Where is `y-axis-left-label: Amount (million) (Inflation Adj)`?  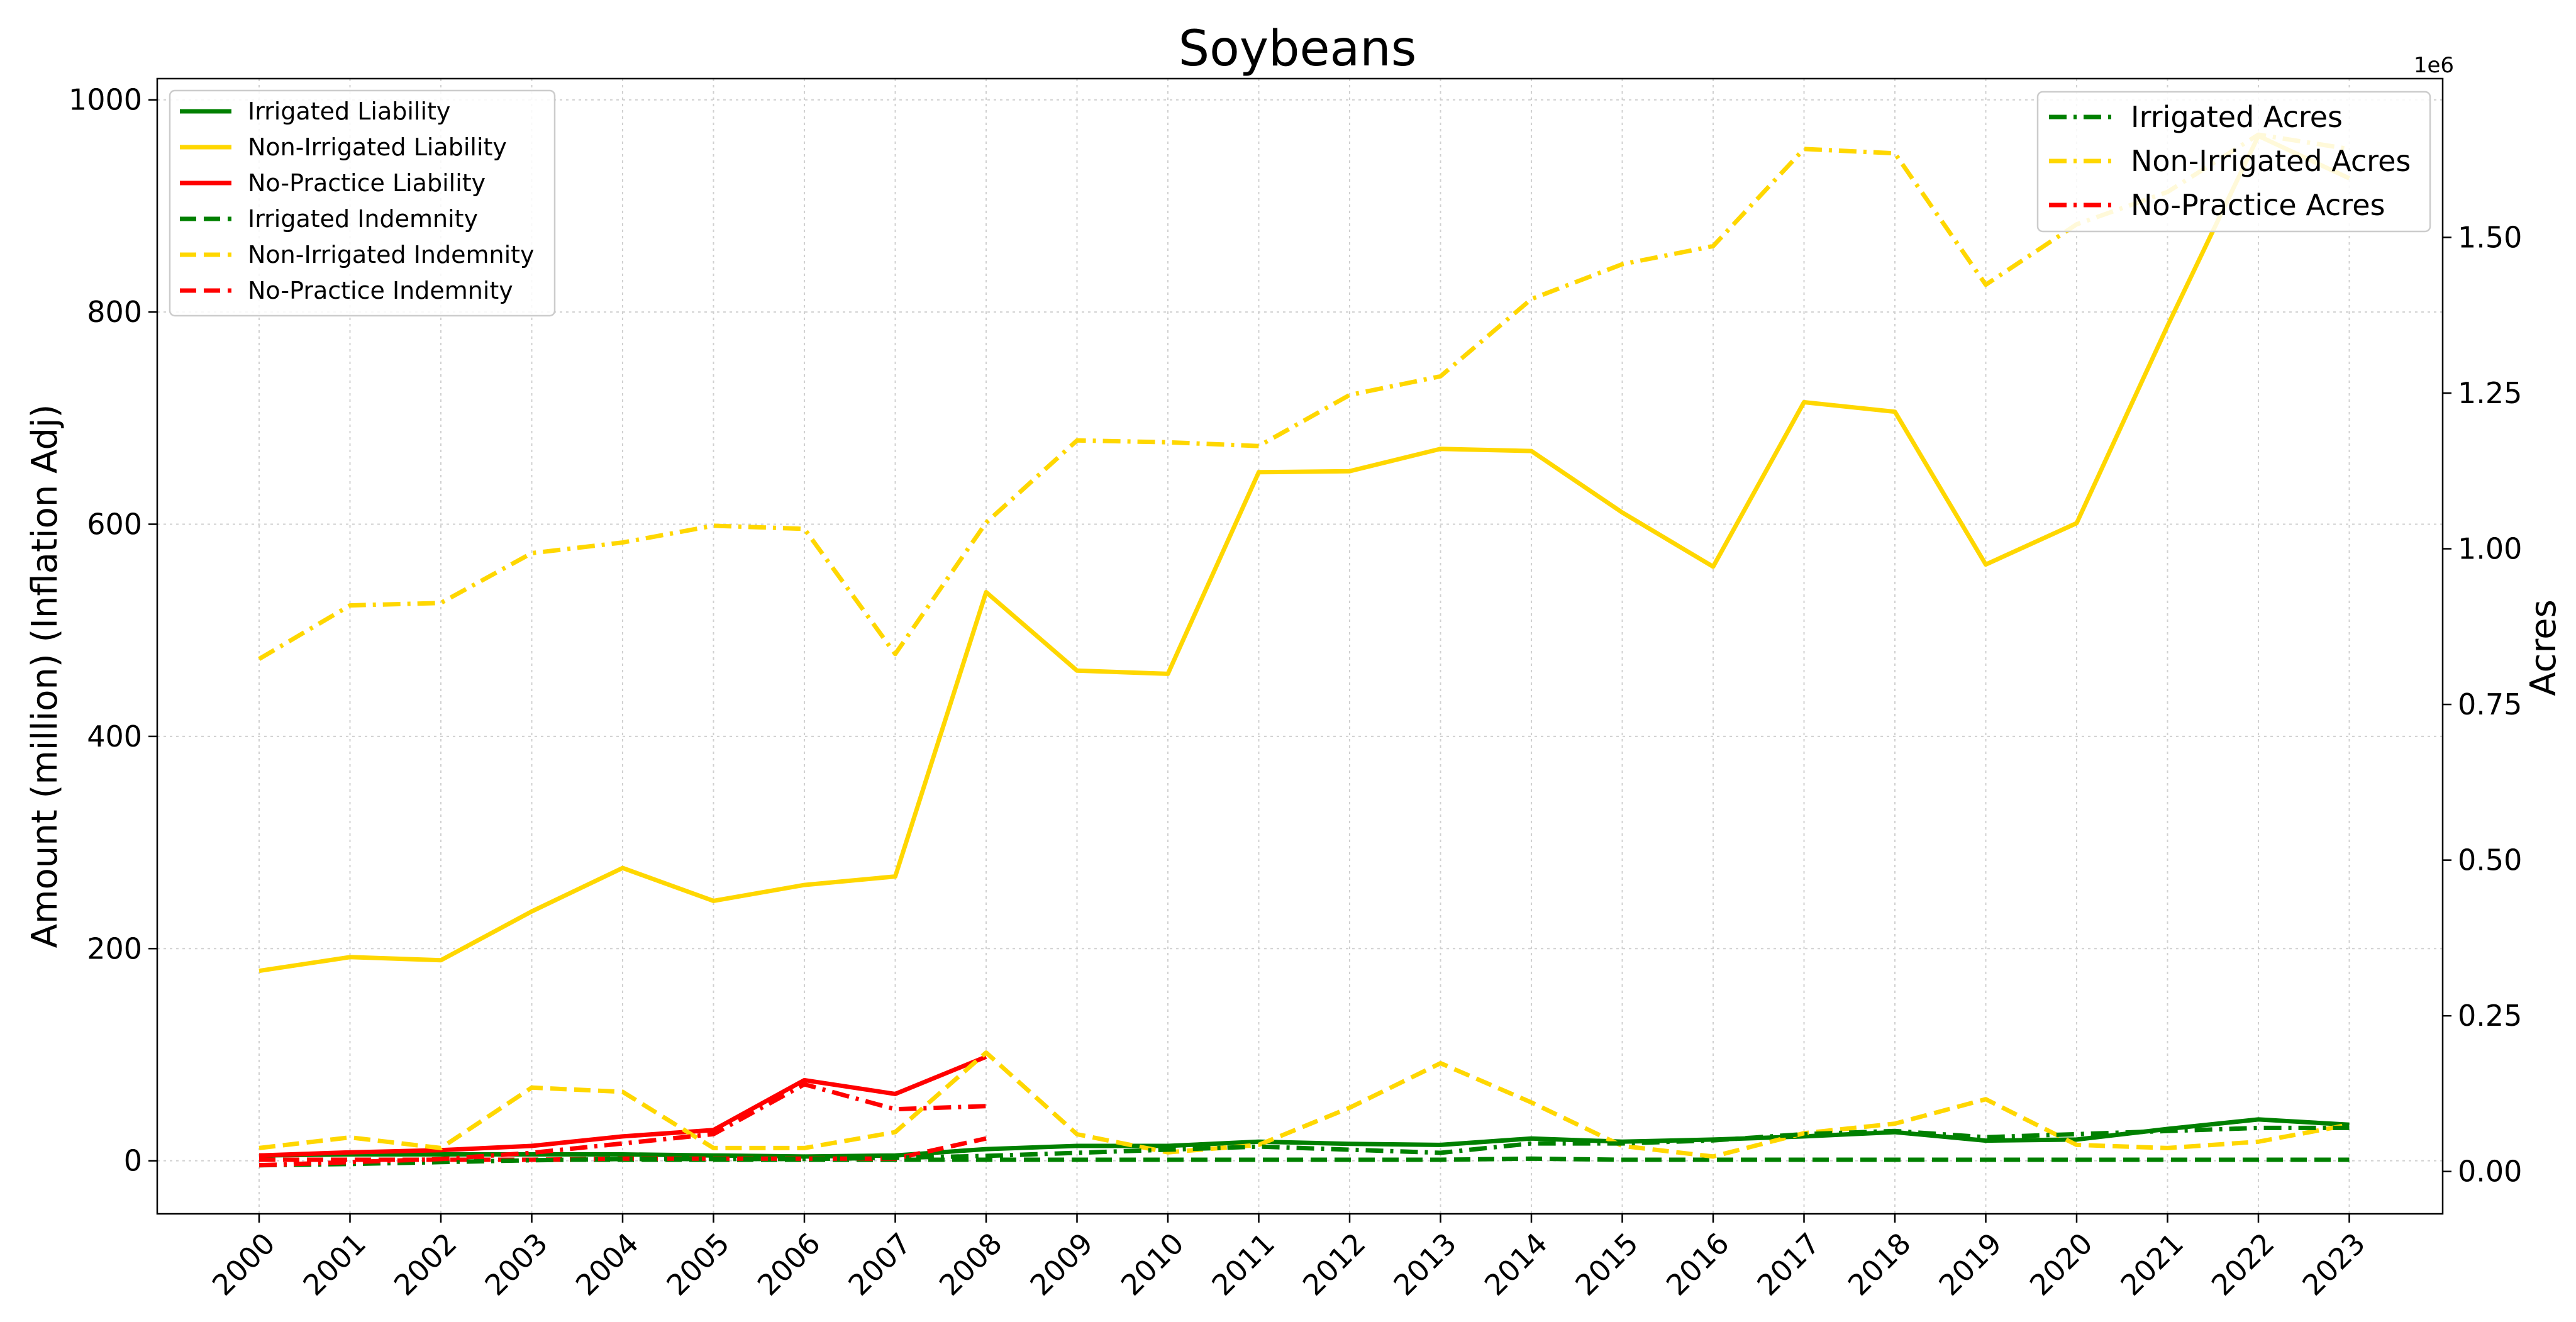
y-axis-left-label: Amount (million) (Inflation Adj) is located at coordinates (45, 676).